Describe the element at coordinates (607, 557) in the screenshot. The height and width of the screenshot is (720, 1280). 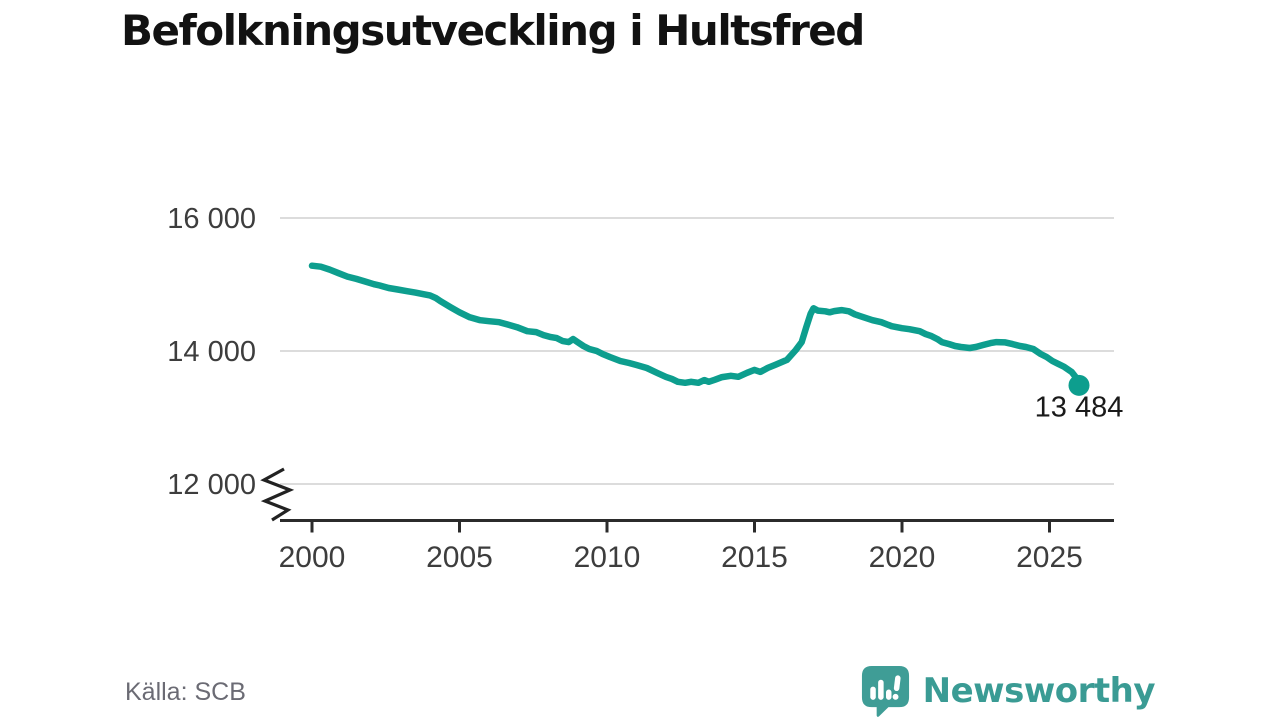
I see `x-axis-tick-label: 2010` at that location.